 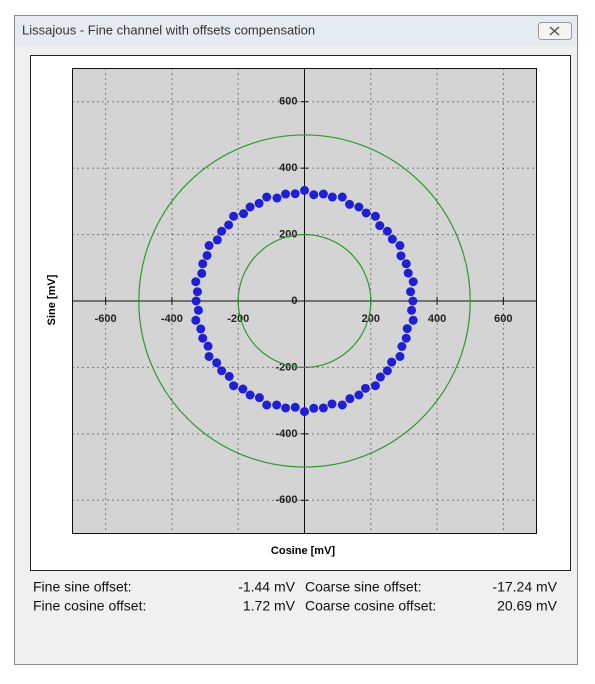 What do you see at coordinates (294, 301) in the screenshot?
I see `y-tick-label: 0` at bounding box center [294, 301].